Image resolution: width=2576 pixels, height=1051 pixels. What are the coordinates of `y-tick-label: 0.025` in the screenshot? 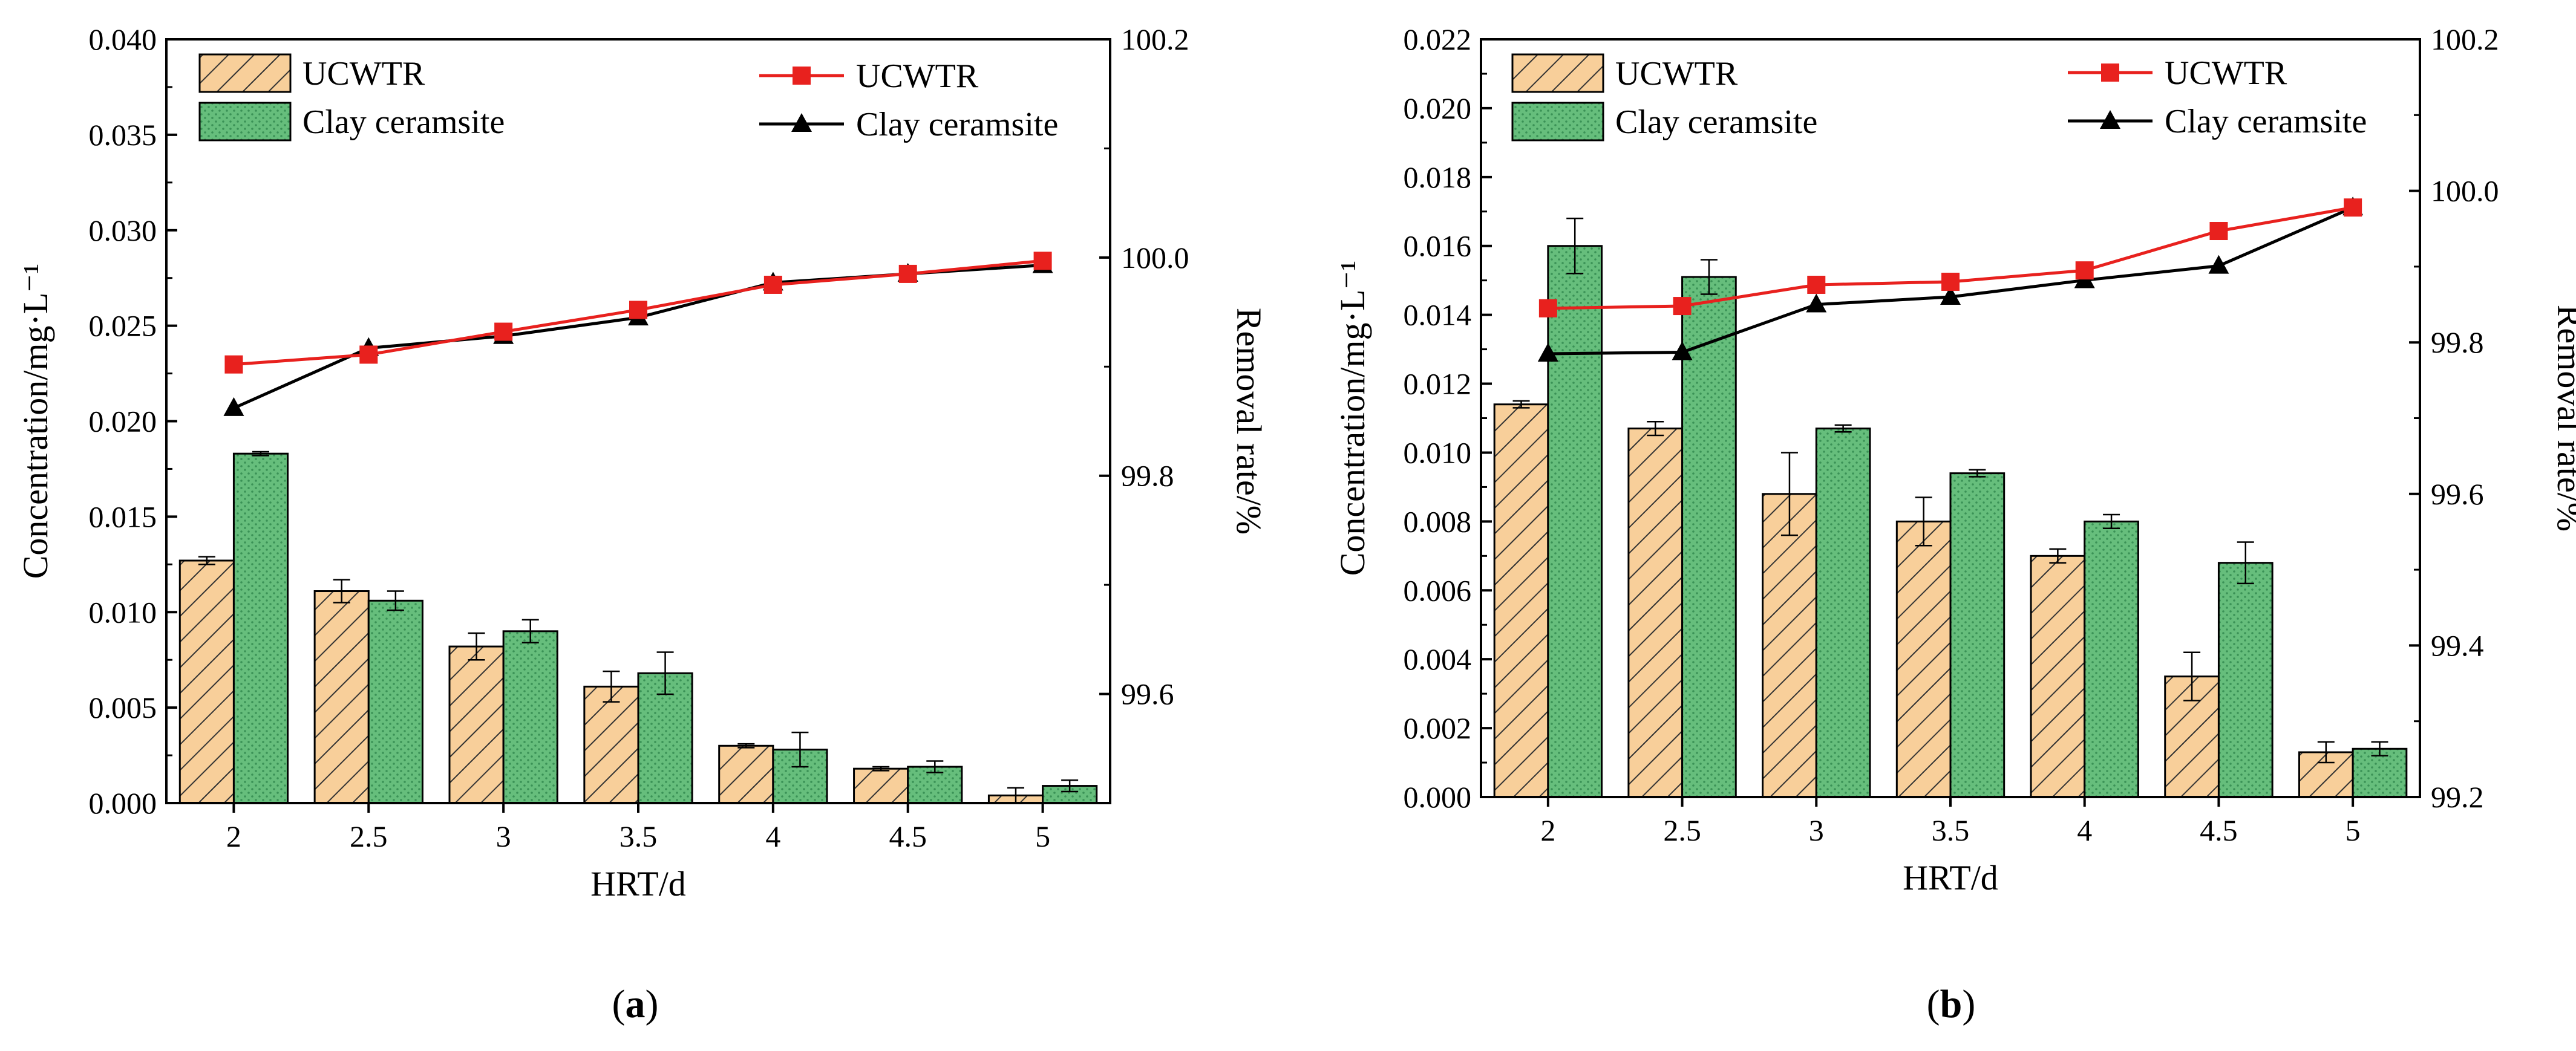 It's located at (123, 326).